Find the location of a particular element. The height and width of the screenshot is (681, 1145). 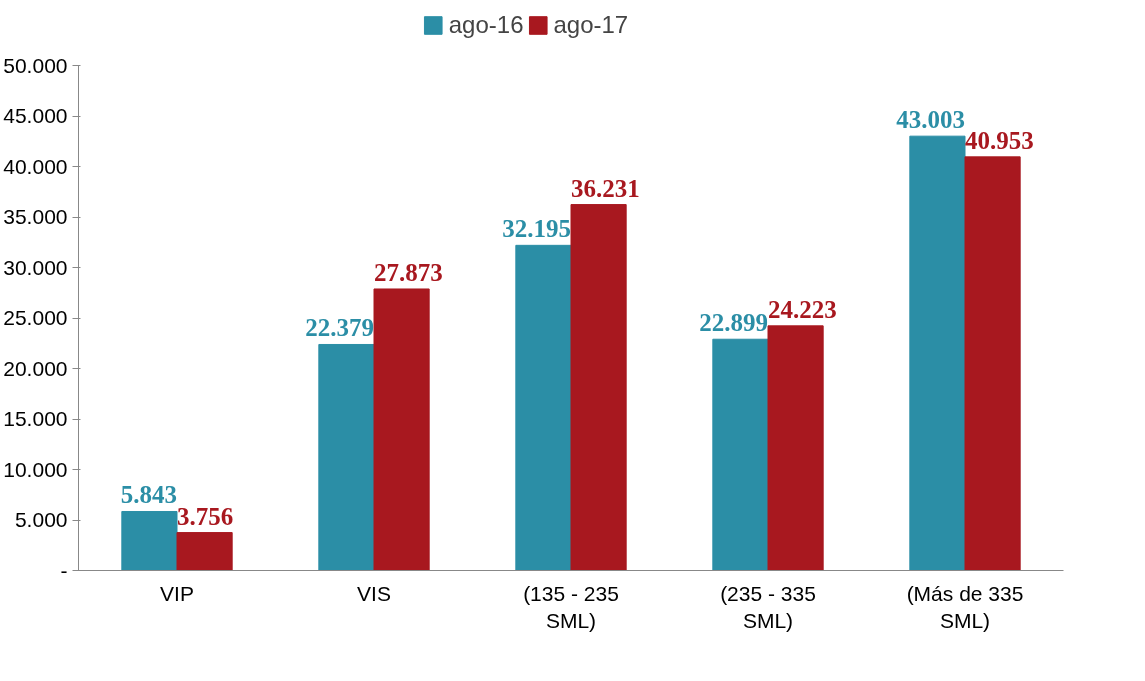

data-label: 22.899 is located at coordinates (733, 323).